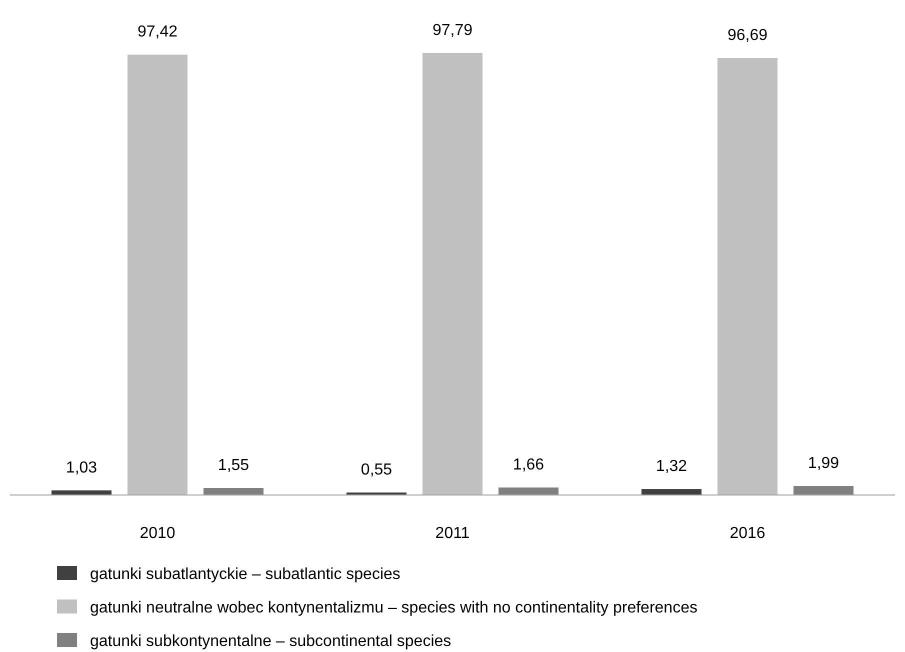 The image size is (905, 652). I want to click on data-label: 1,32, so click(672, 467).